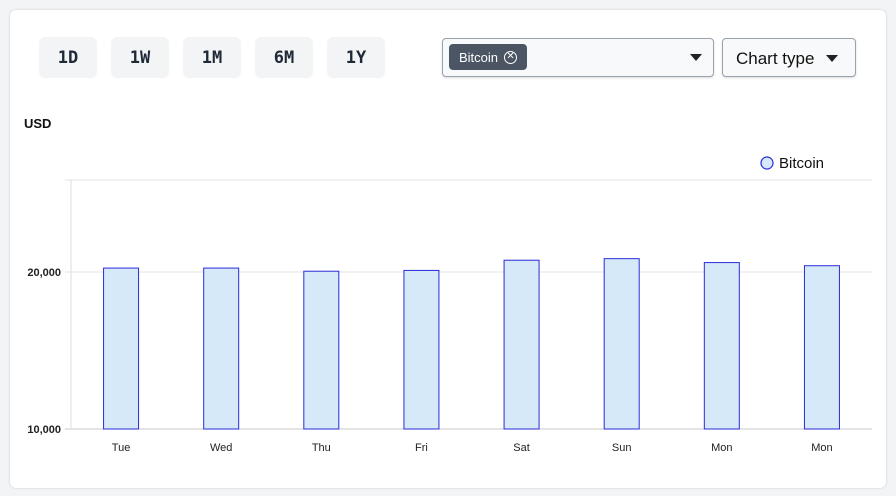 The image size is (896, 496). What do you see at coordinates (284, 57) in the screenshot?
I see `range-6m-button: 6M` at bounding box center [284, 57].